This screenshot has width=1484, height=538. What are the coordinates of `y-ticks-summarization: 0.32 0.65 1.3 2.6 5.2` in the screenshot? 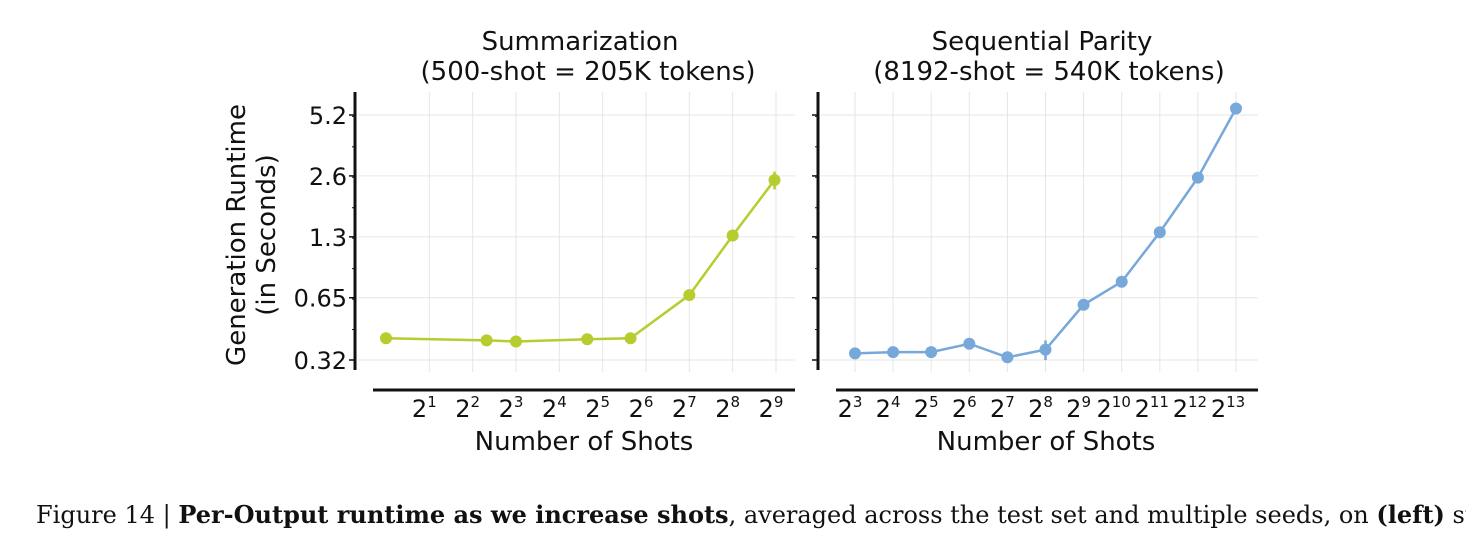 It's located at (324, 238).